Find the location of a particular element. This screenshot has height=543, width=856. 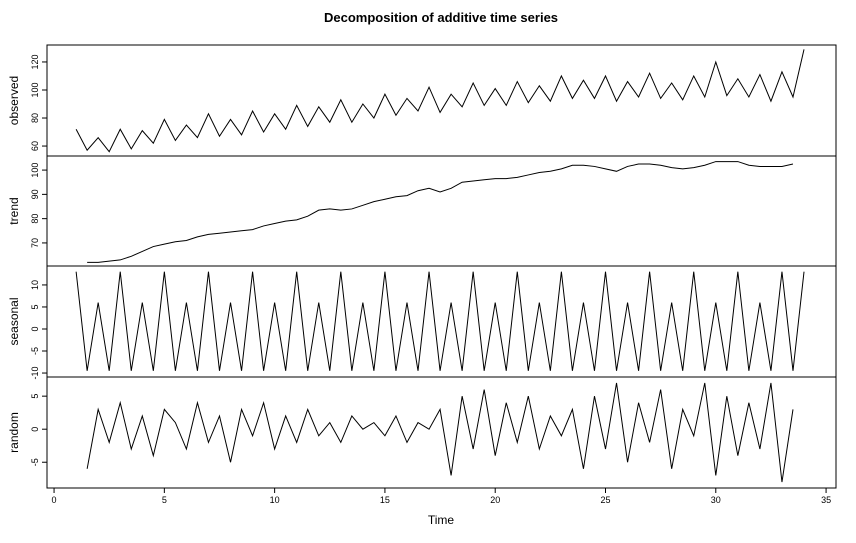

x-tick-label: 25 is located at coordinates (605, 500).